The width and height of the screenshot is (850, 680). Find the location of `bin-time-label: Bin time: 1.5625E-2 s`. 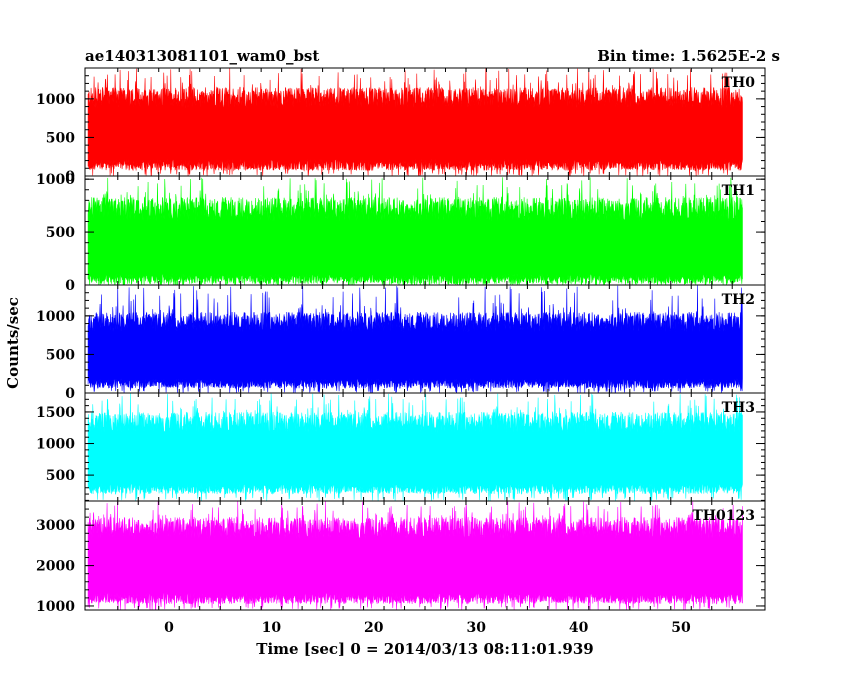

bin-time-label: Bin time: 1.5625E-2 s is located at coordinates (688, 56).